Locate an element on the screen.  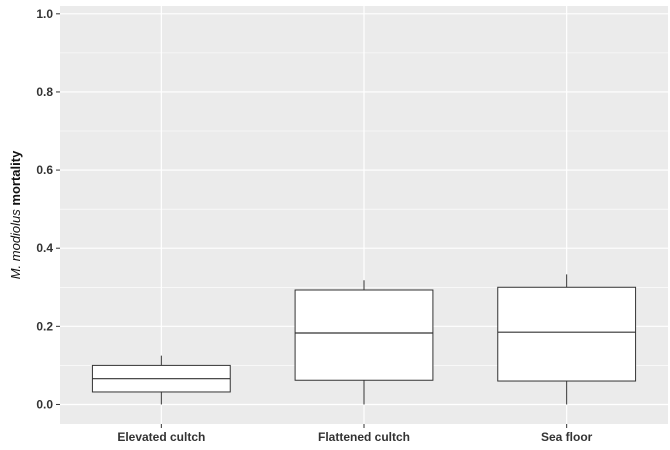
y-tick-label: 0.8 is located at coordinates (44, 92).